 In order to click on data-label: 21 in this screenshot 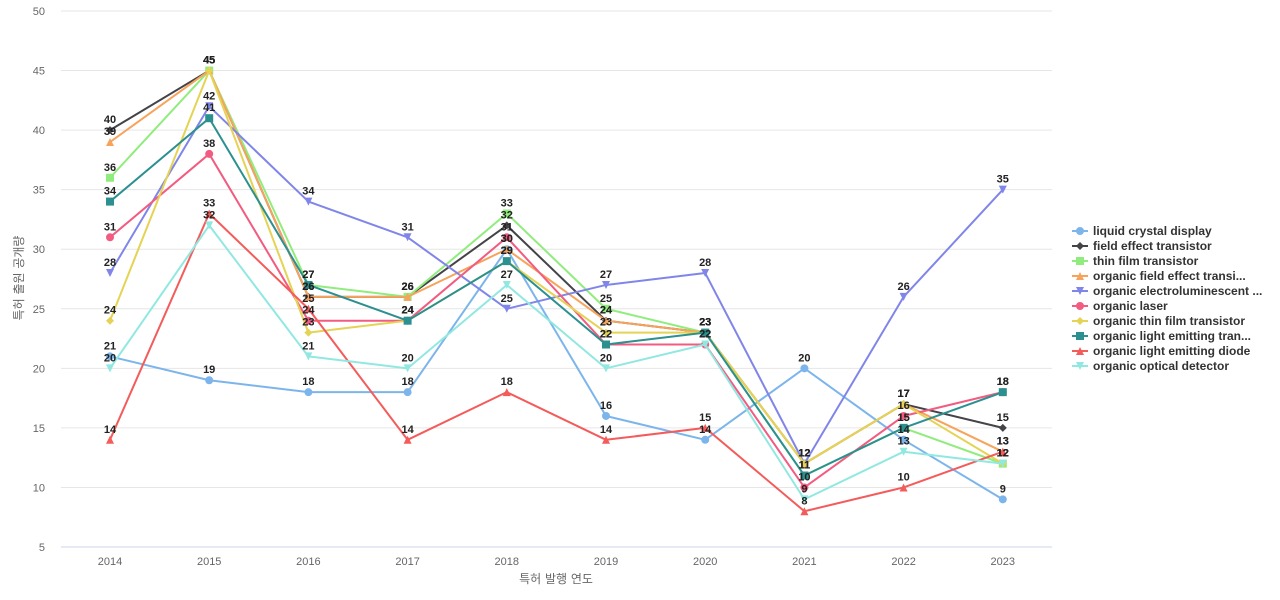, I will do `click(308, 346)`.